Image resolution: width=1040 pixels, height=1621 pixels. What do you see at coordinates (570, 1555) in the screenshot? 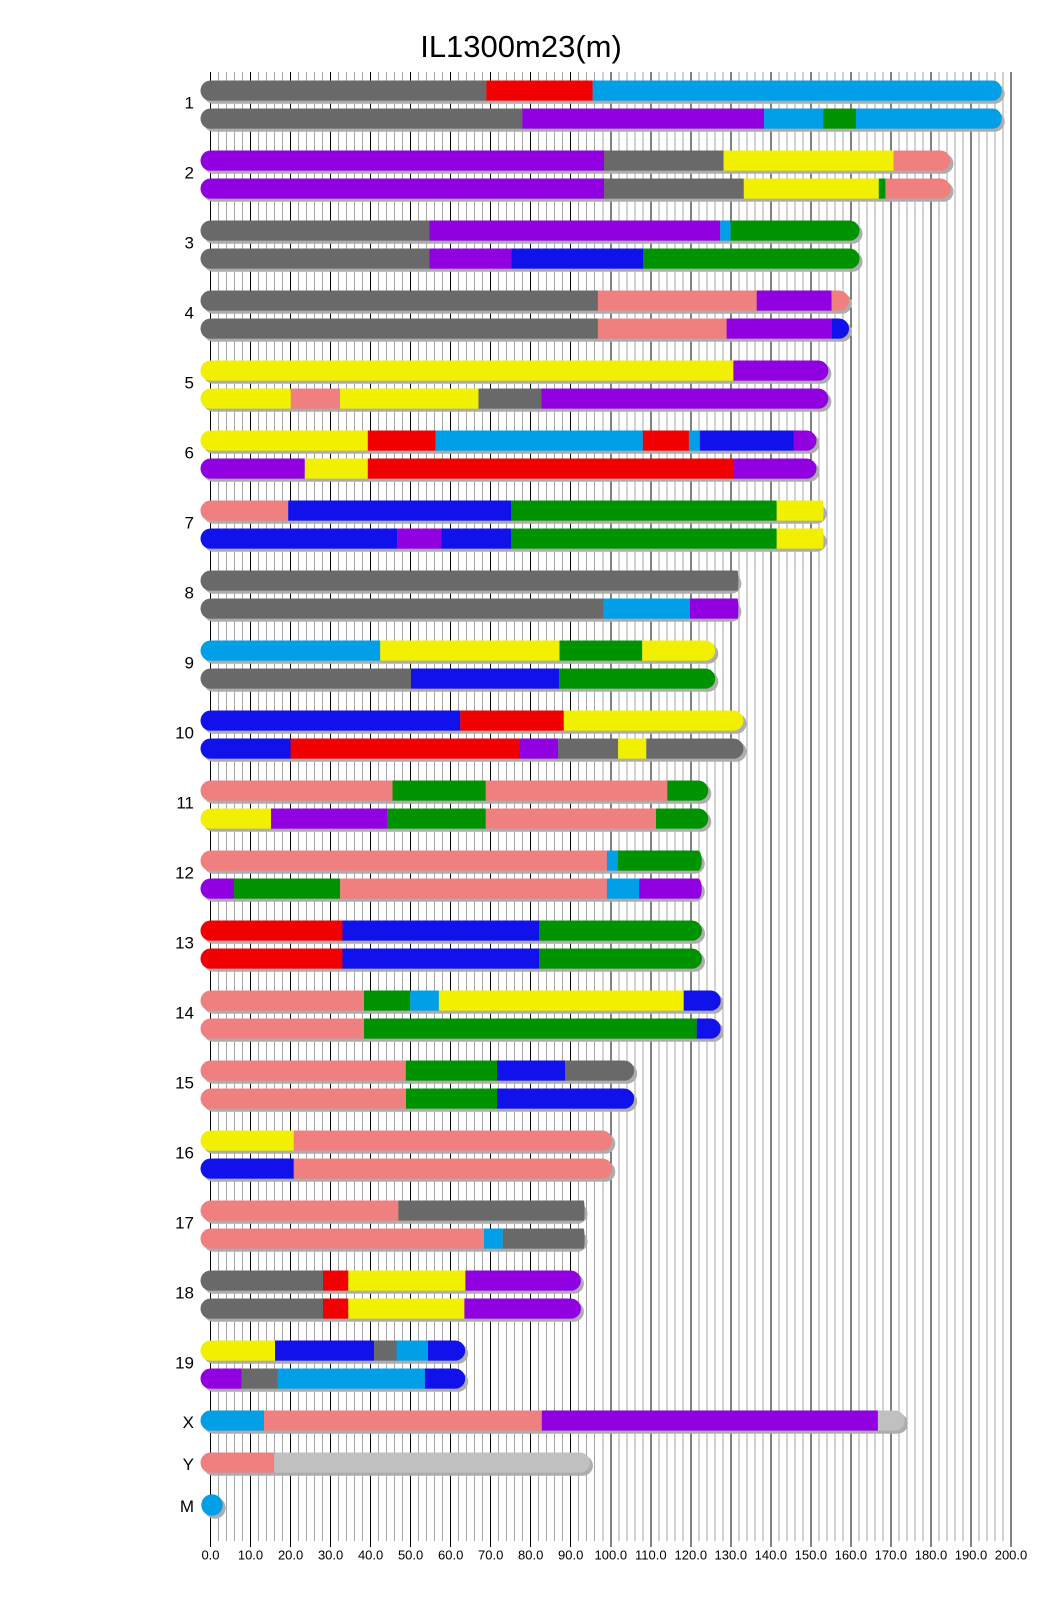
I see `svg-text: 90.0` at bounding box center [570, 1555].